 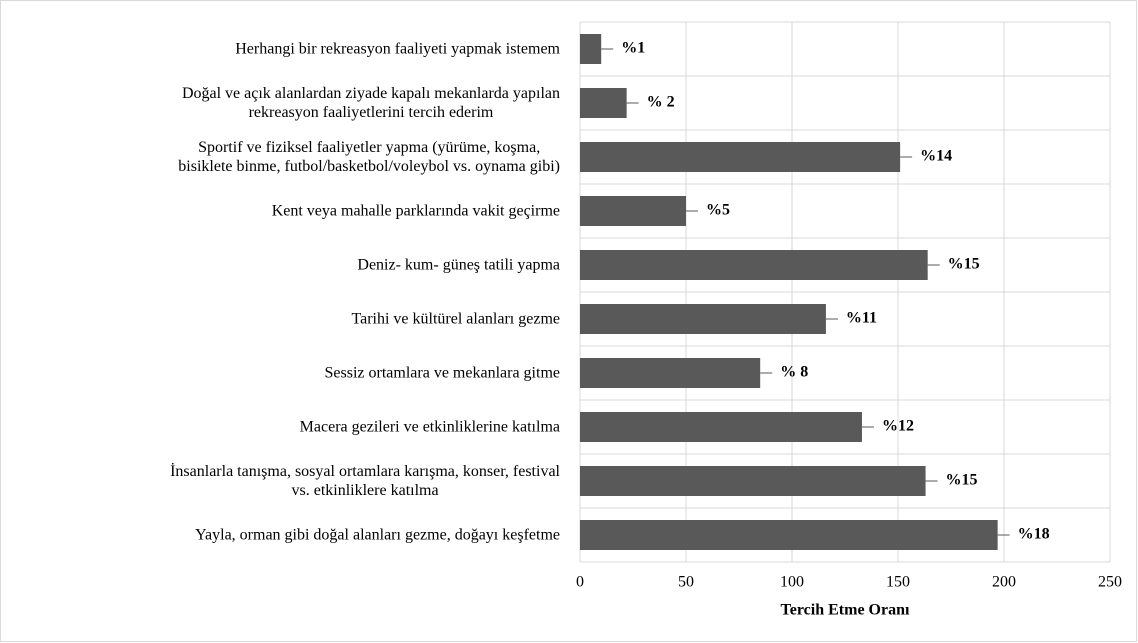 I want to click on x-tick-label: 0, so click(x=580, y=582).